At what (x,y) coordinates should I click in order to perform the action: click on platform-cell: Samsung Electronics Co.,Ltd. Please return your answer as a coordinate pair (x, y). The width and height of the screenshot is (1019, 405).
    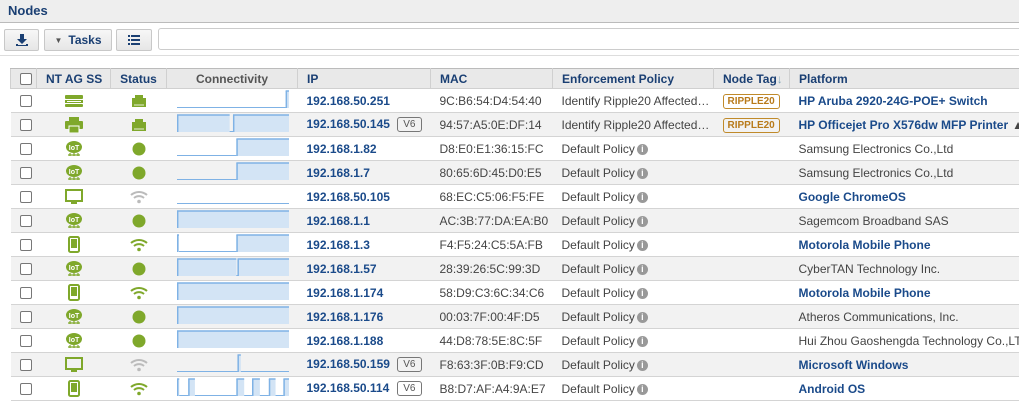
    Looking at the image, I should click on (904, 172).